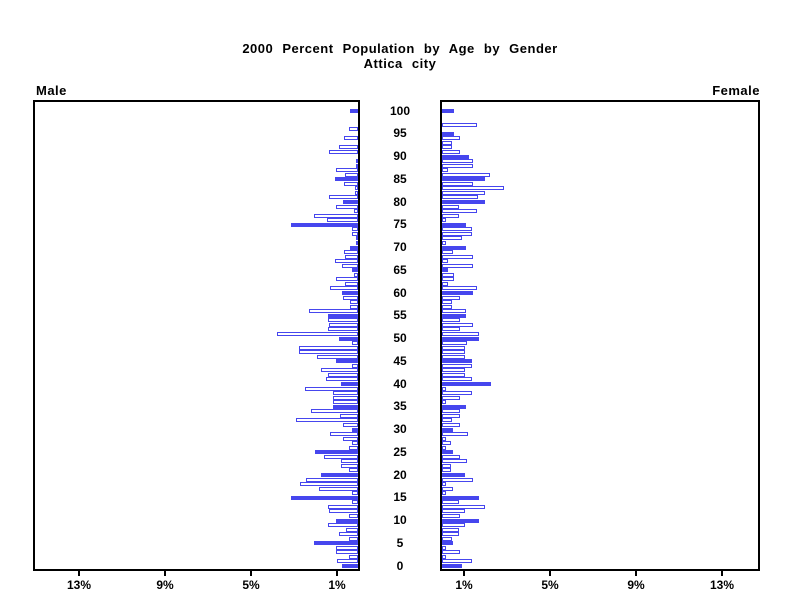 The width and height of the screenshot is (800, 600). I want to click on age-tick-label-60: 60, so click(400, 293).